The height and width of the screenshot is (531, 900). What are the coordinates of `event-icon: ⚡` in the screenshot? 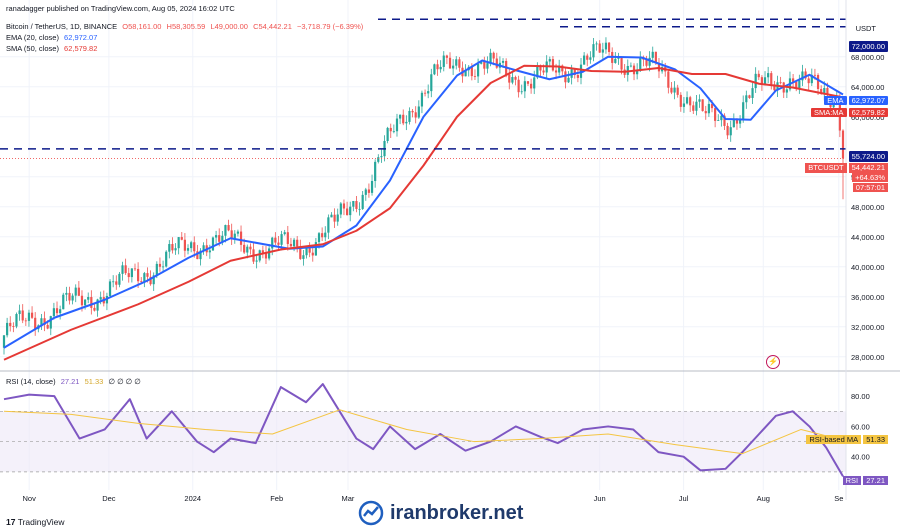 It's located at (773, 362).